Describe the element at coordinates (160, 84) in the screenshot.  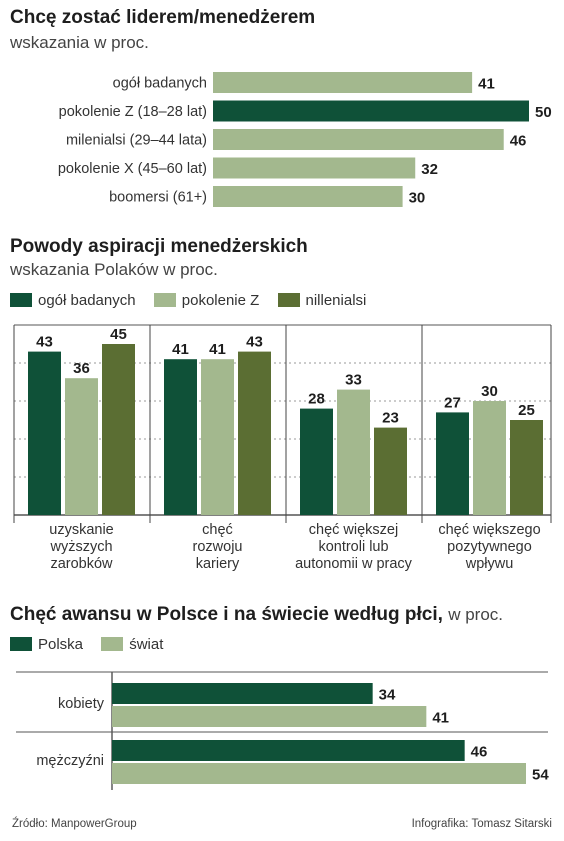
I see `category-label: ogół badanych` at that location.